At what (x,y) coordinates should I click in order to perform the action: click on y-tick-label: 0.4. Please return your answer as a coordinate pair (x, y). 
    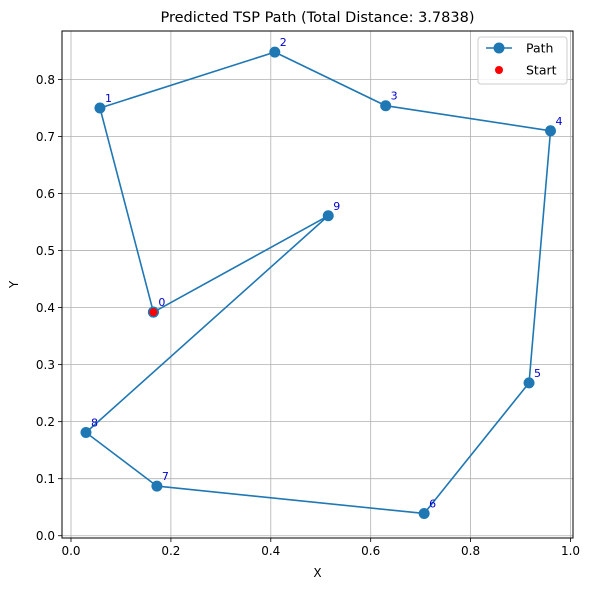
    Looking at the image, I should click on (45, 308).